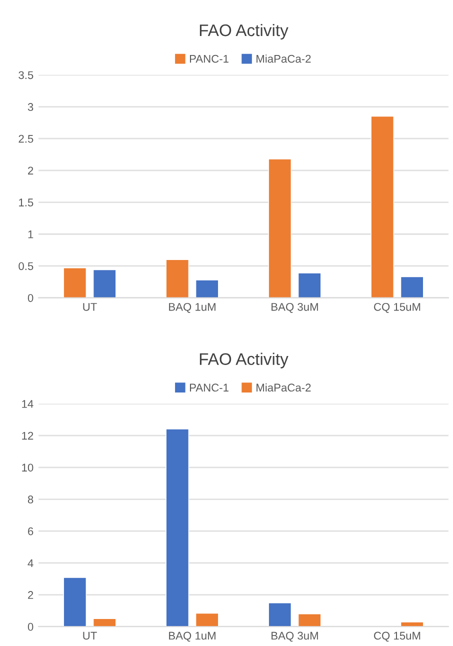 Image resolution: width=453 pixels, height=646 pixels. What do you see at coordinates (26, 138) in the screenshot?
I see `y-tick-label: 2.5` at bounding box center [26, 138].